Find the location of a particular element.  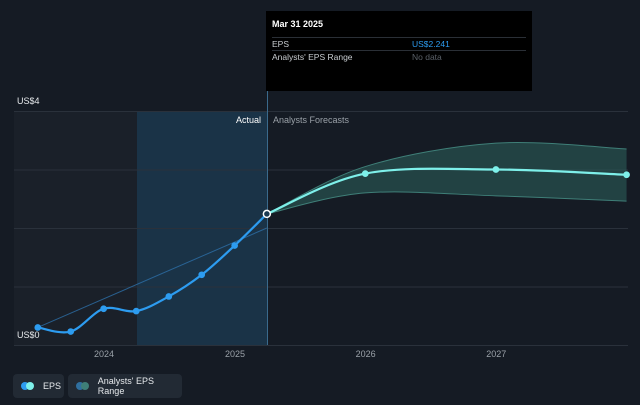

eps-highlight-point is located at coordinates (267, 214).